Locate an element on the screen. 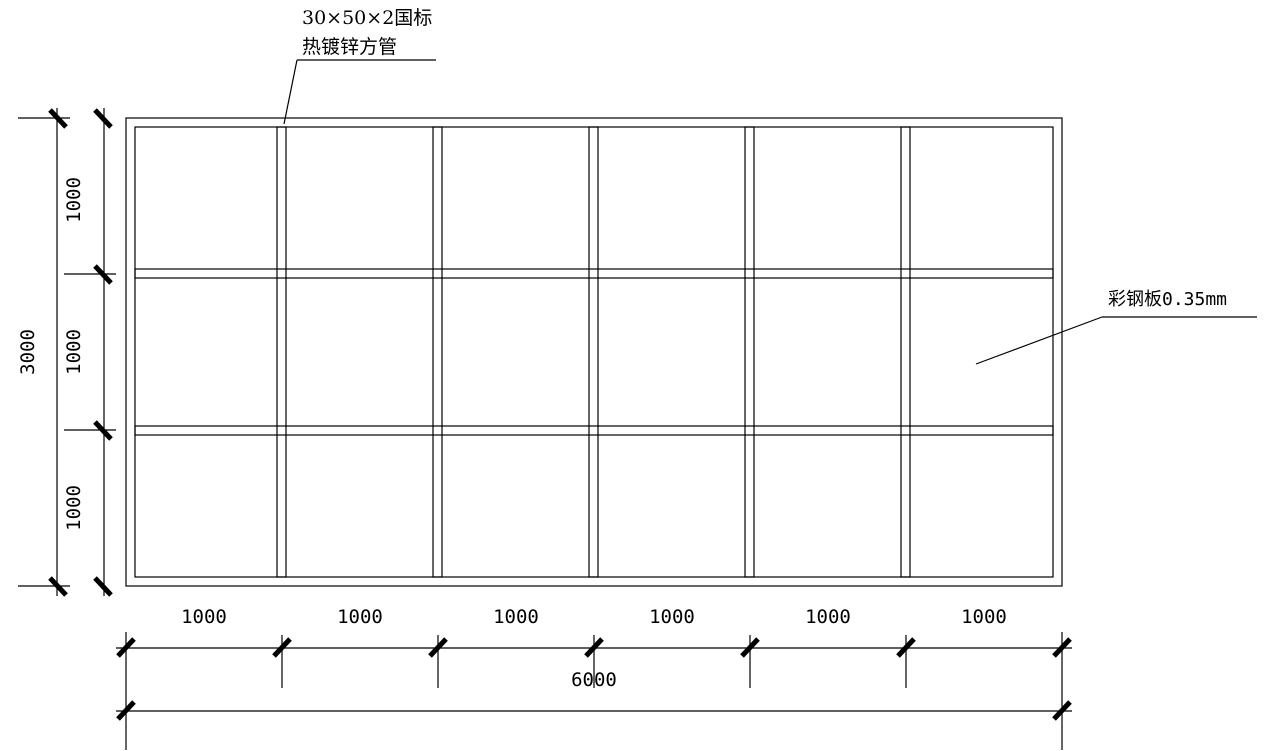 Image resolution: width=1265 pixels, height=751 pixels. total-height: 3000 is located at coordinates (28, 352).